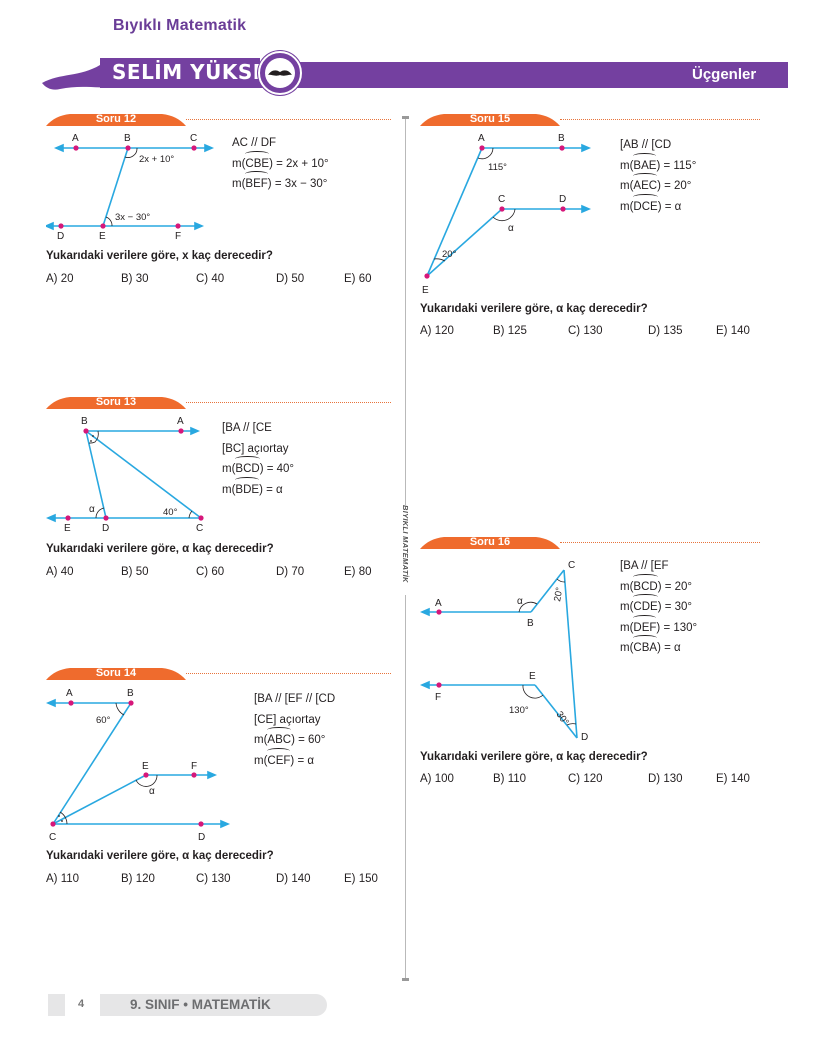 This screenshot has width=828, height=1064. What do you see at coordinates (170, 512) in the screenshot?
I see `svg-text: 40°` at bounding box center [170, 512].